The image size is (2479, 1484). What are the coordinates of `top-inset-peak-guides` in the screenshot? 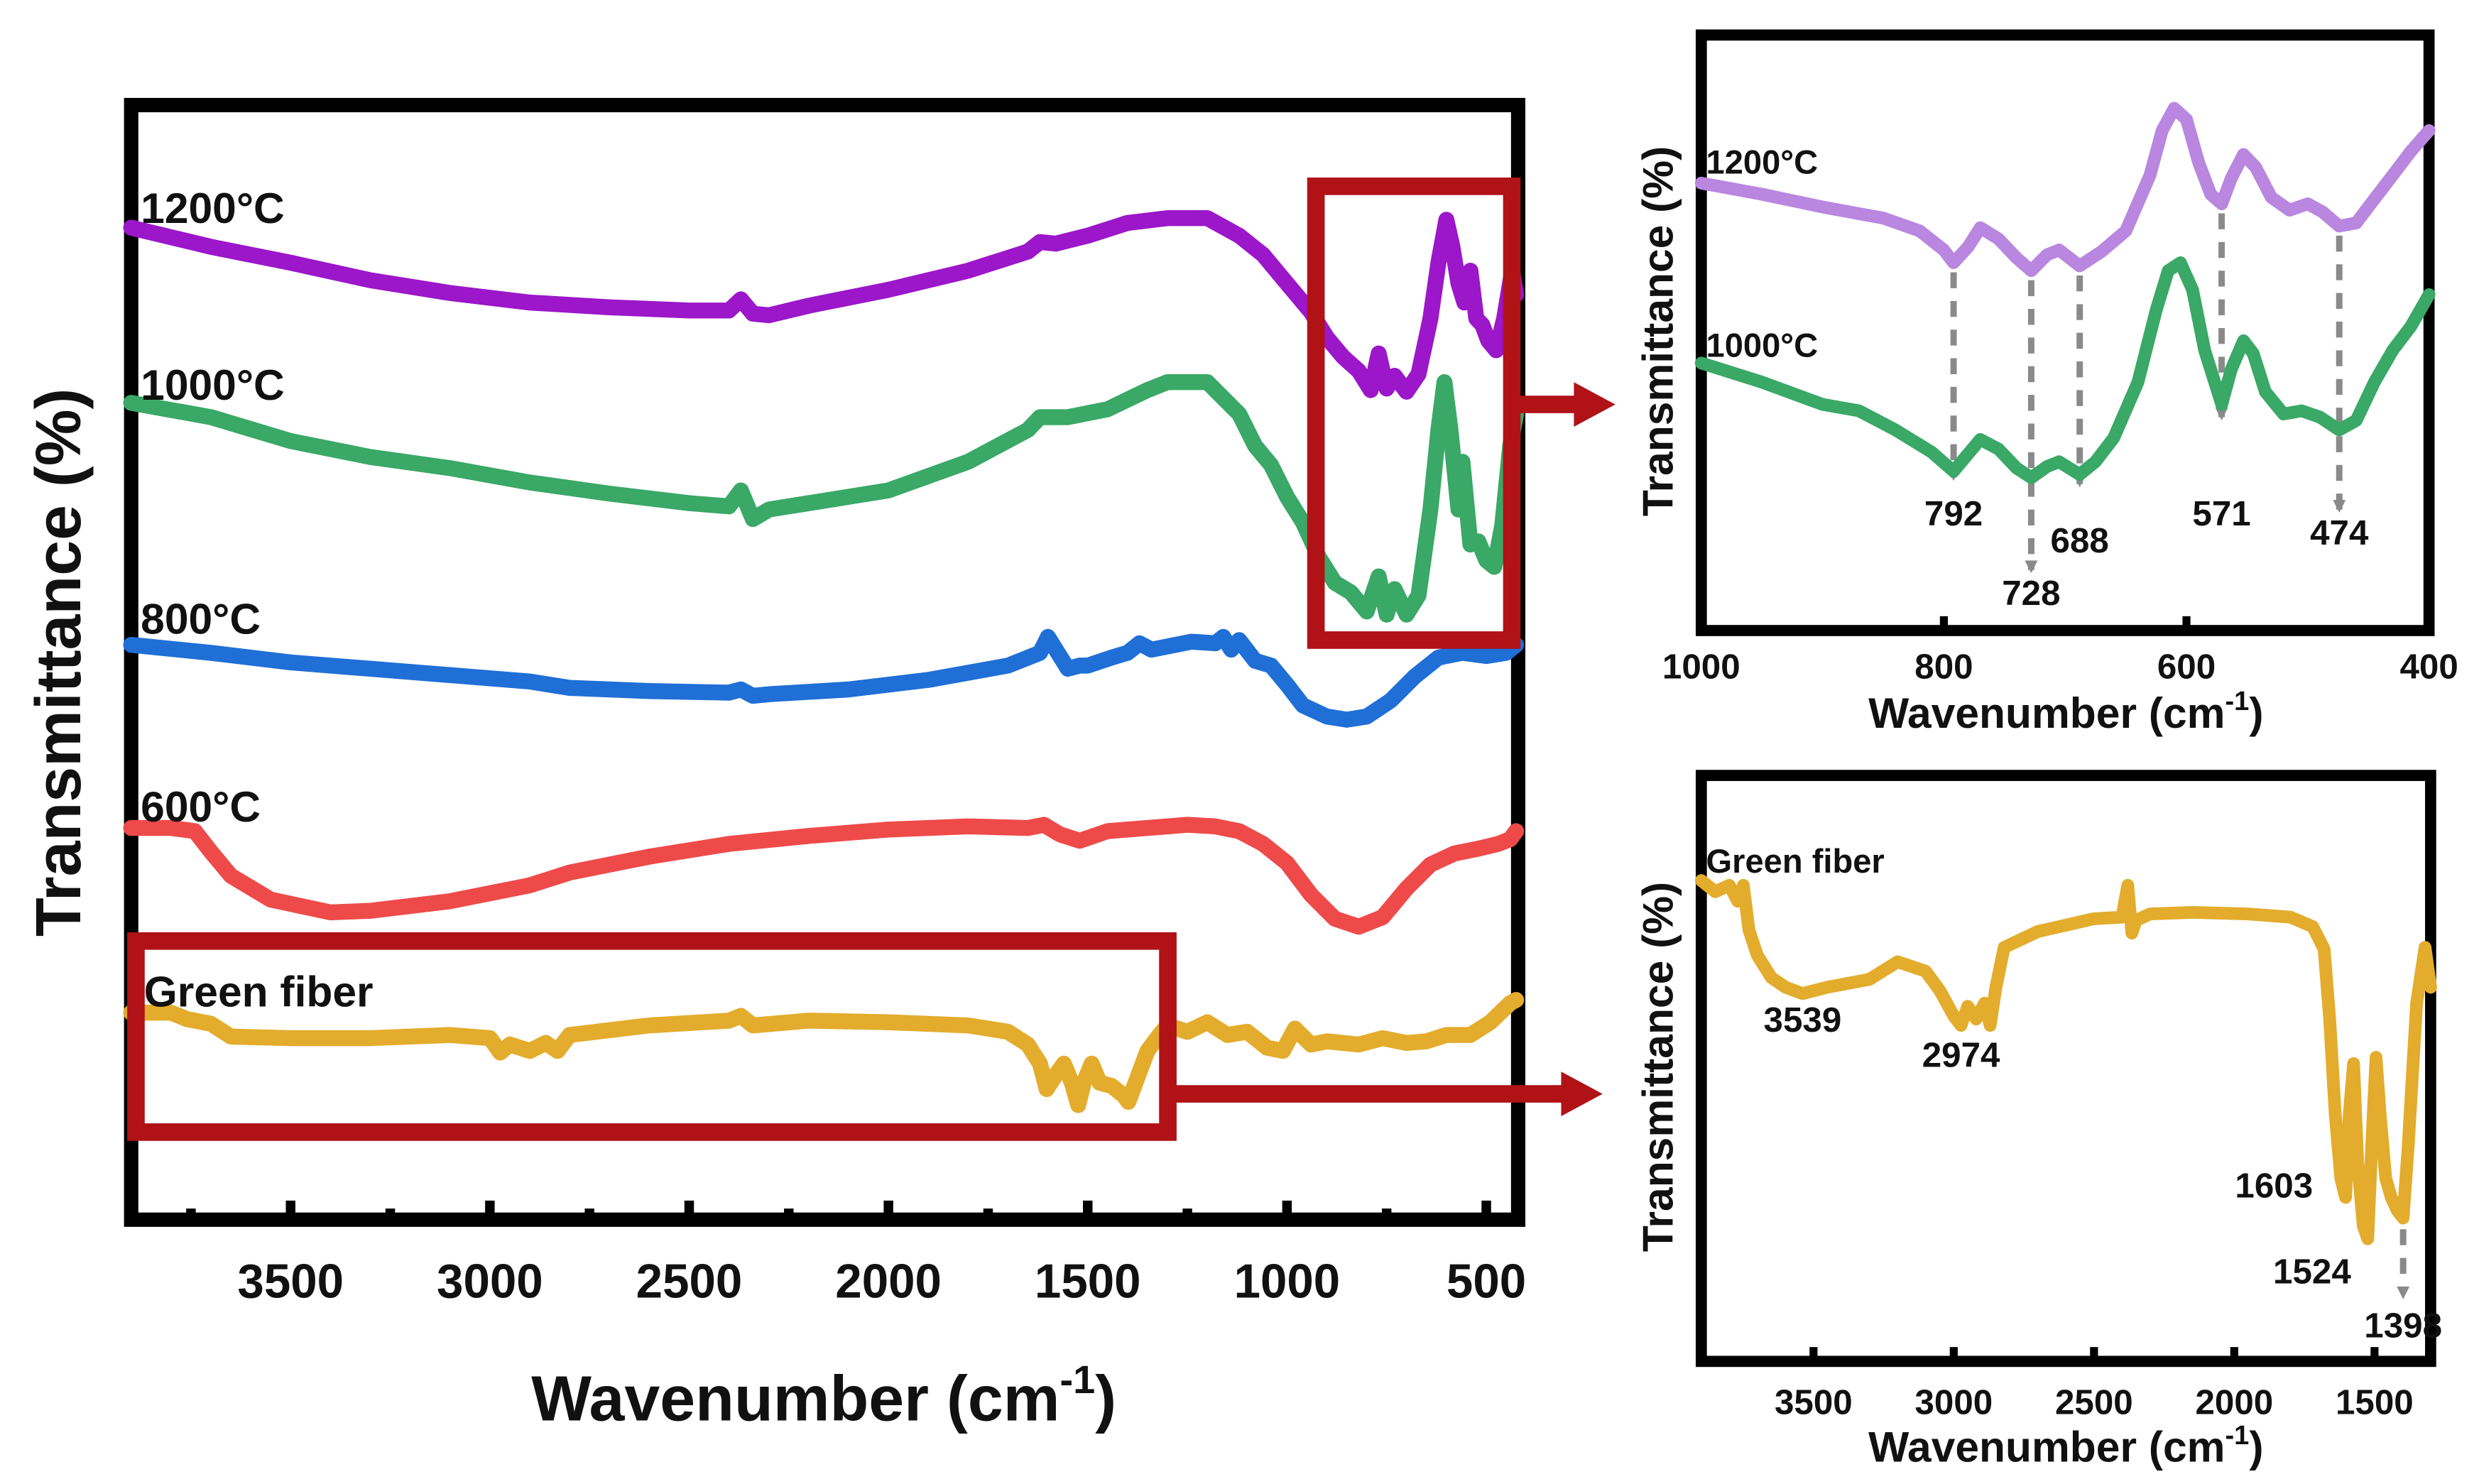 It's located at (2146, 393).